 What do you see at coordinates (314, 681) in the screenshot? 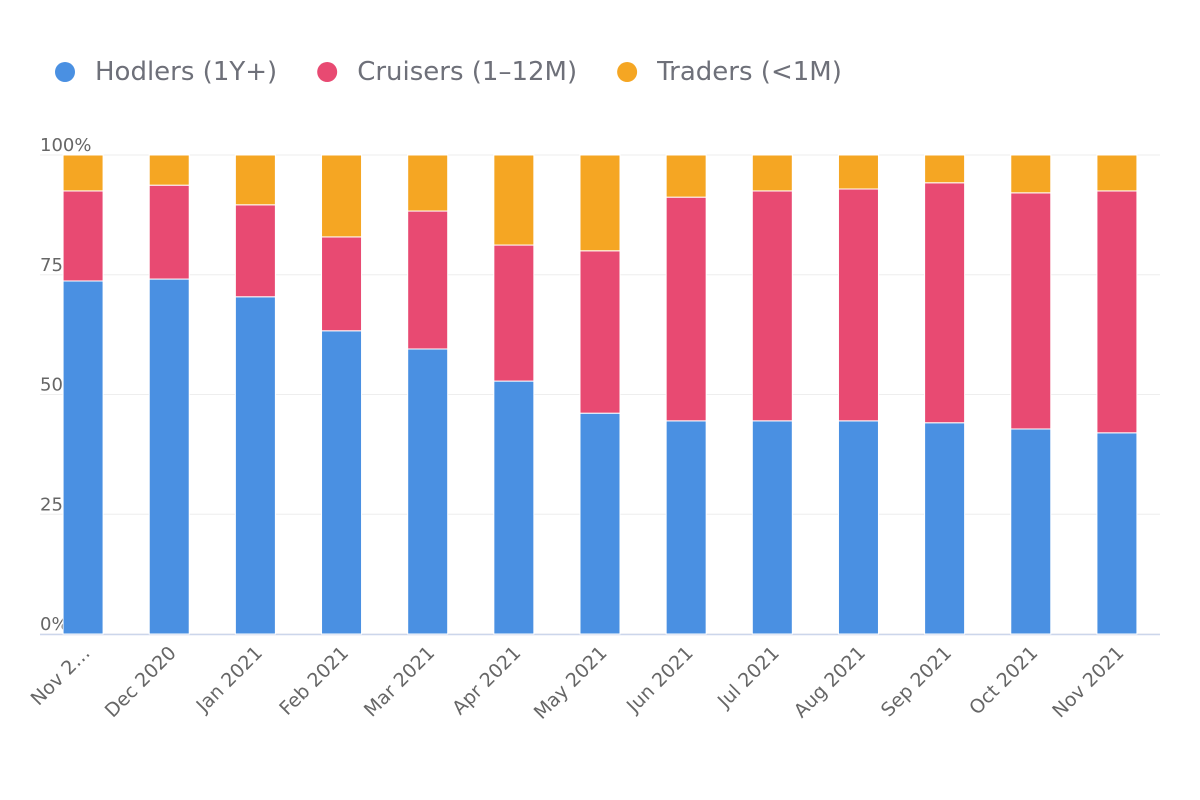
I see `x-tick-label: Feb 2021` at bounding box center [314, 681].